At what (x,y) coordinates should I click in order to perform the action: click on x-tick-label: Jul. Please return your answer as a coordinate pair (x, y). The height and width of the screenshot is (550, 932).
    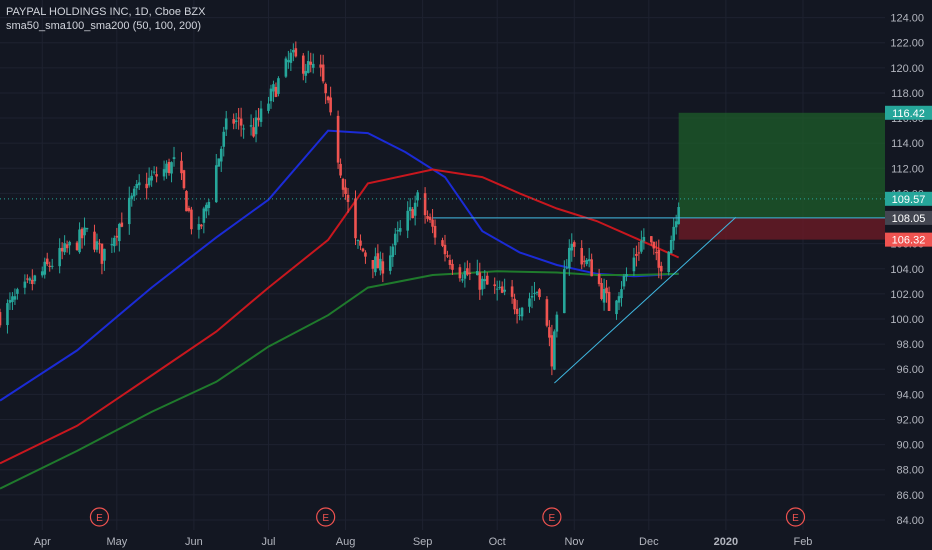
    Looking at the image, I should click on (268, 542).